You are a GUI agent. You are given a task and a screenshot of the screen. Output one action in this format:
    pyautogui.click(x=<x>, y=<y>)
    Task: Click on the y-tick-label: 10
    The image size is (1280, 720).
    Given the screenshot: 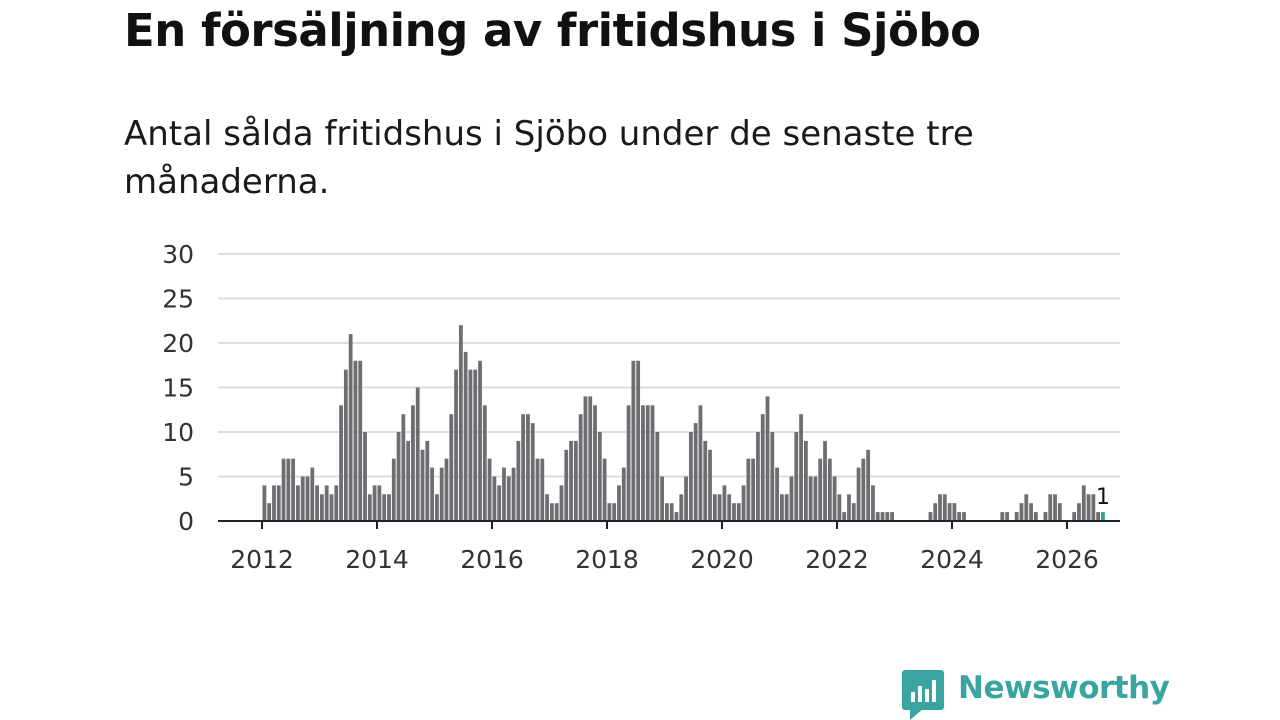 What is the action you would take?
    pyautogui.click(x=178, y=432)
    